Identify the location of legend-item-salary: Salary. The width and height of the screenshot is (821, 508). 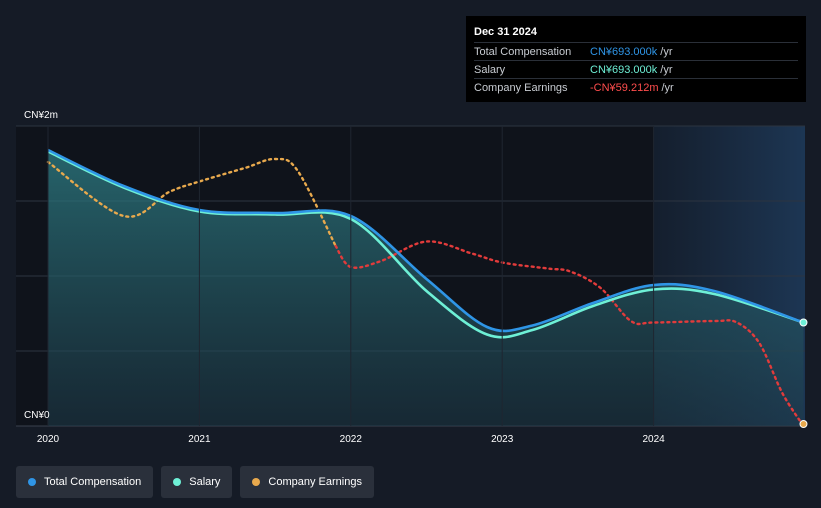
(197, 482).